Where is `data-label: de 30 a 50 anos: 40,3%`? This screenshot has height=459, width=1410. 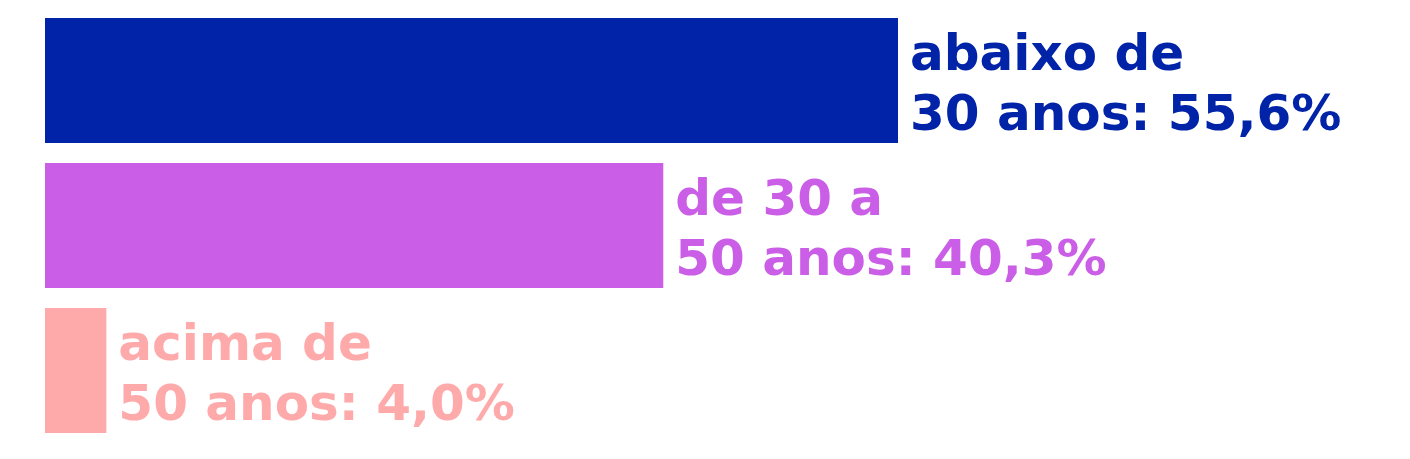 data-label: de 30 a 50 anos: 40,3% is located at coordinates (891, 228).